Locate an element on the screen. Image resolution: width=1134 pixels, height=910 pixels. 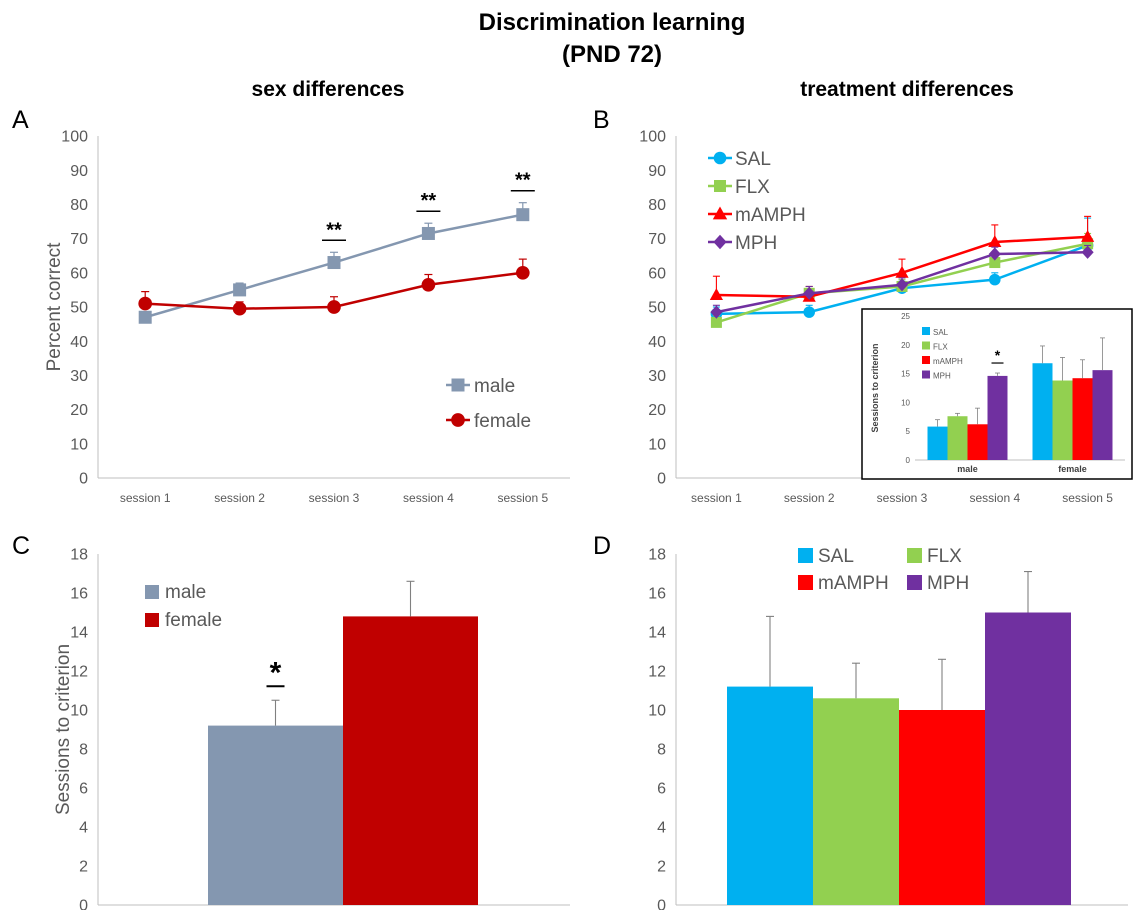
panel-a-x-tick-label: session 5 is located at coordinates (522, 498).